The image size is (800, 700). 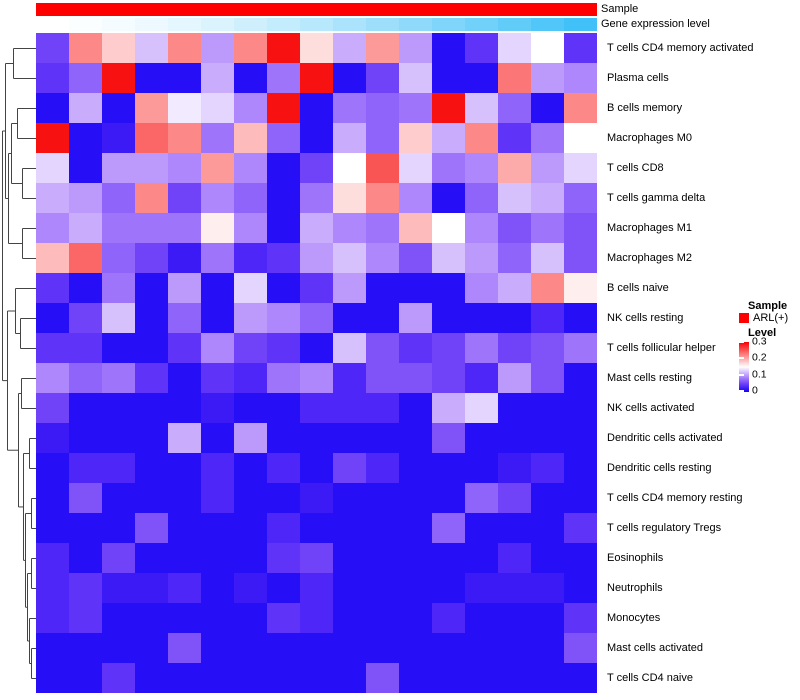 What do you see at coordinates (762, 333) in the screenshot?
I see `legend-level-title: Level` at bounding box center [762, 333].